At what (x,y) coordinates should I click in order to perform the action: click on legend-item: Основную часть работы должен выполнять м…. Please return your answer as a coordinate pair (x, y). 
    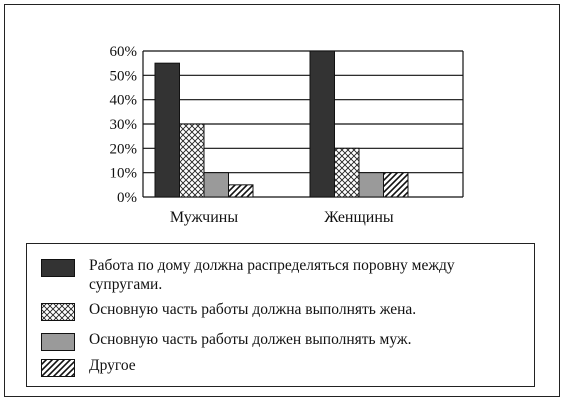
    Looking at the image, I should click on (275, 340).